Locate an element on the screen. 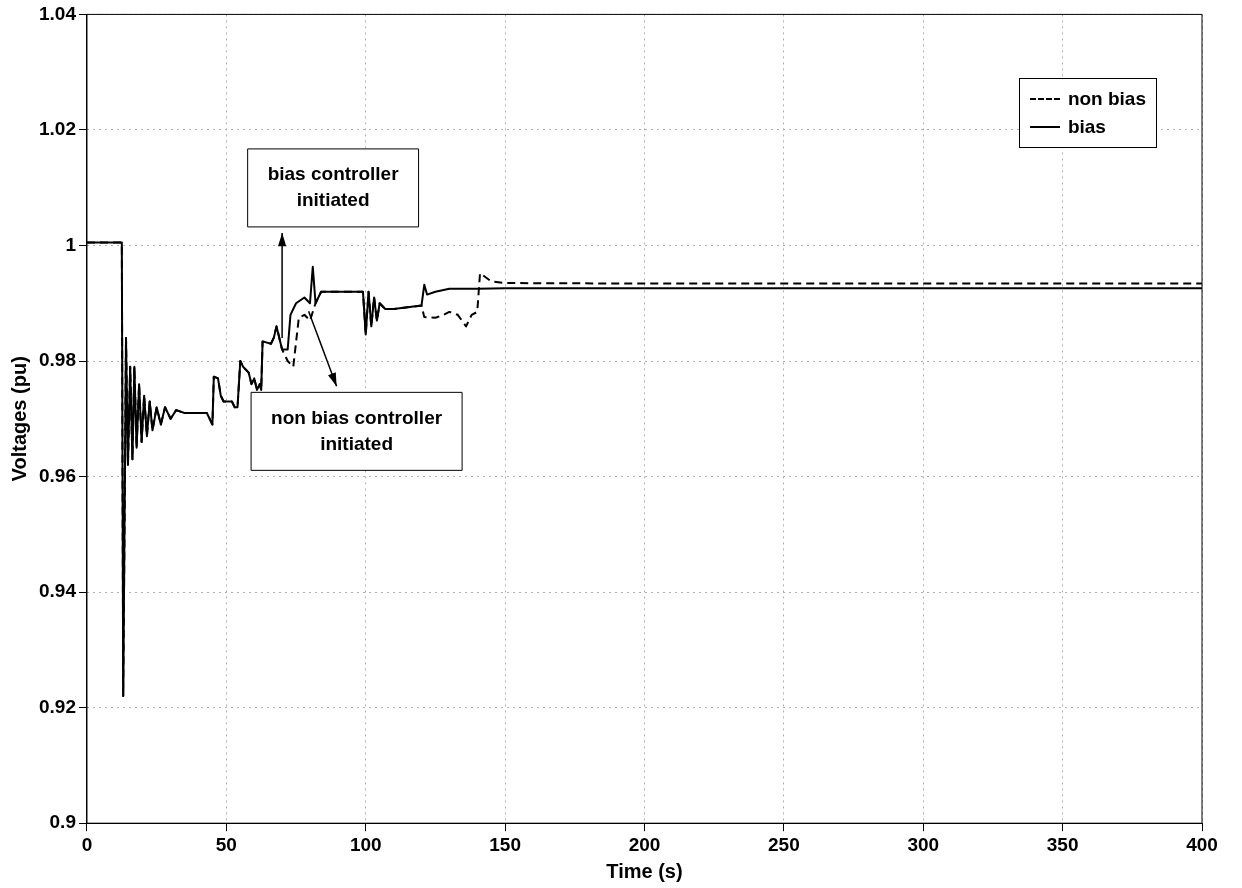 The width and height of the screenshot is (1242, 888). y-tick-label: 0.9 is located at coordinates (62, 822).